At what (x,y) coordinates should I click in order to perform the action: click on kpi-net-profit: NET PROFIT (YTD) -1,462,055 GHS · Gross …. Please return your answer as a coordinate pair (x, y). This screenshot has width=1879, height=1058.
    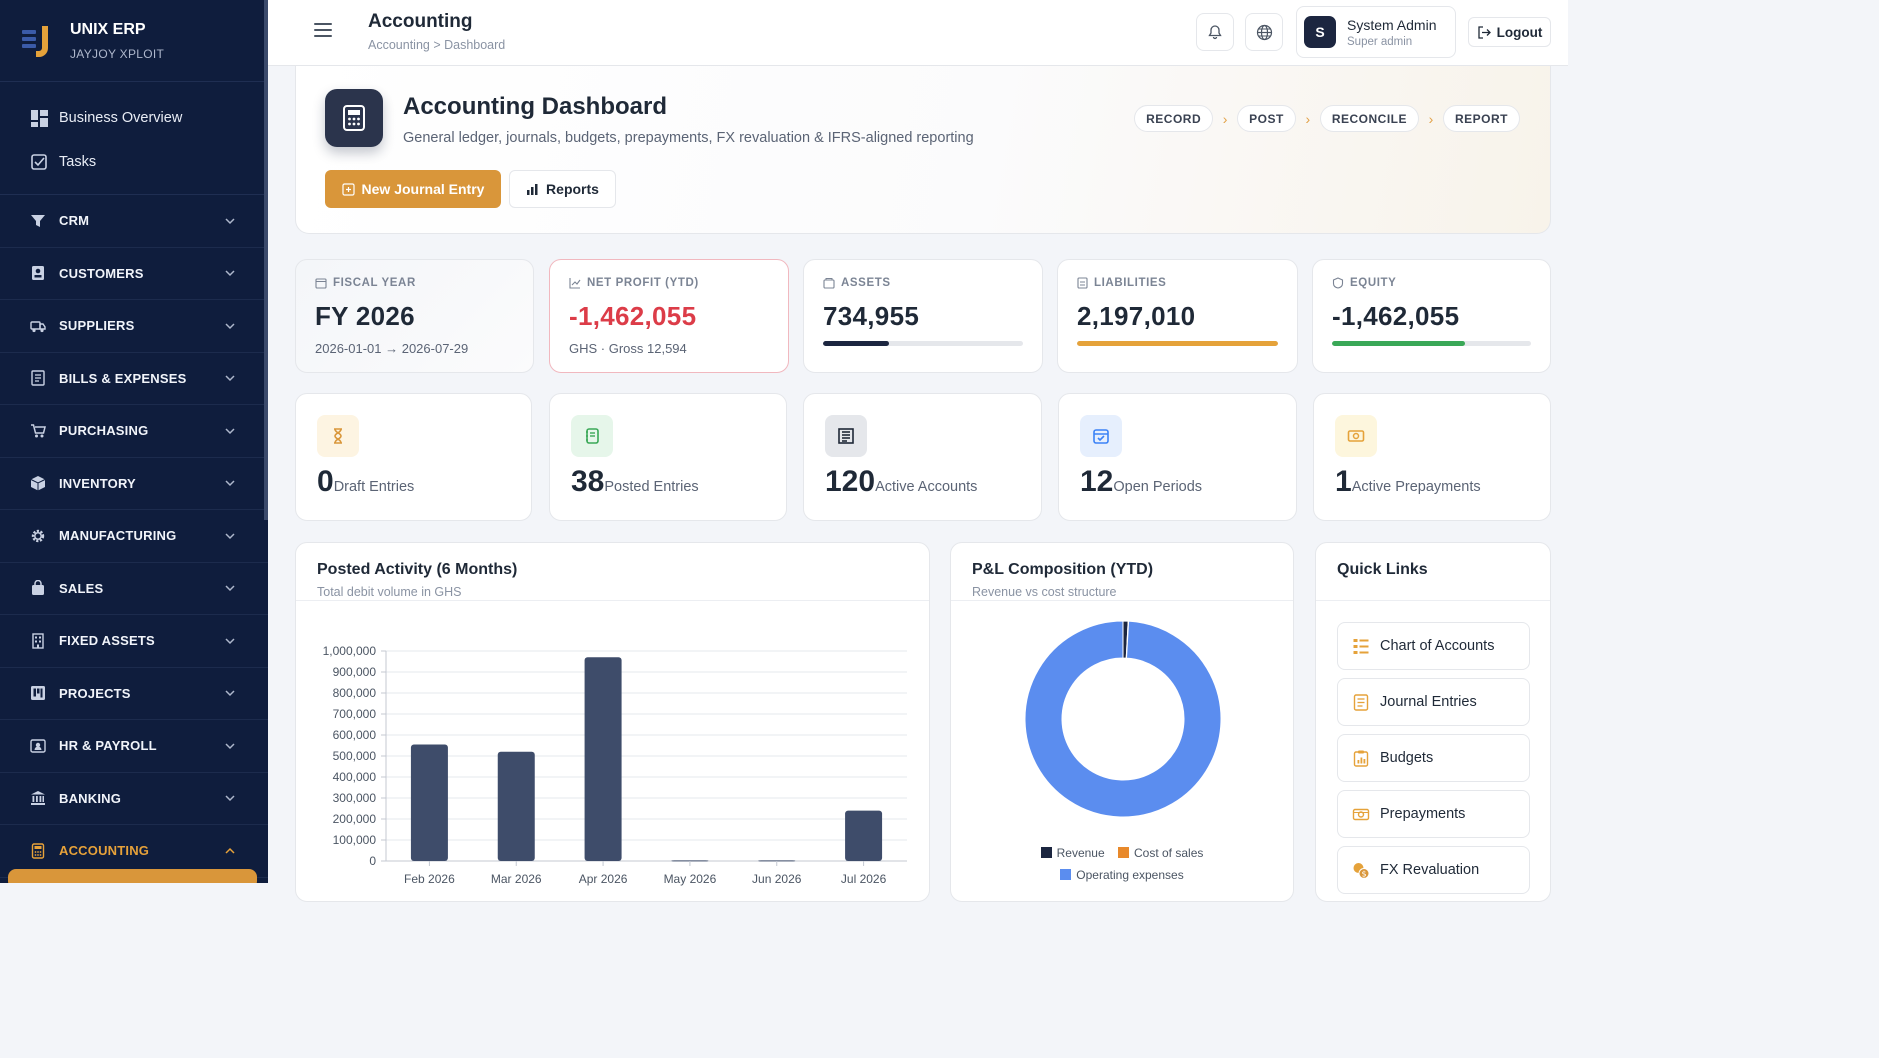
    Looking at the image, I should click on (669, 316).